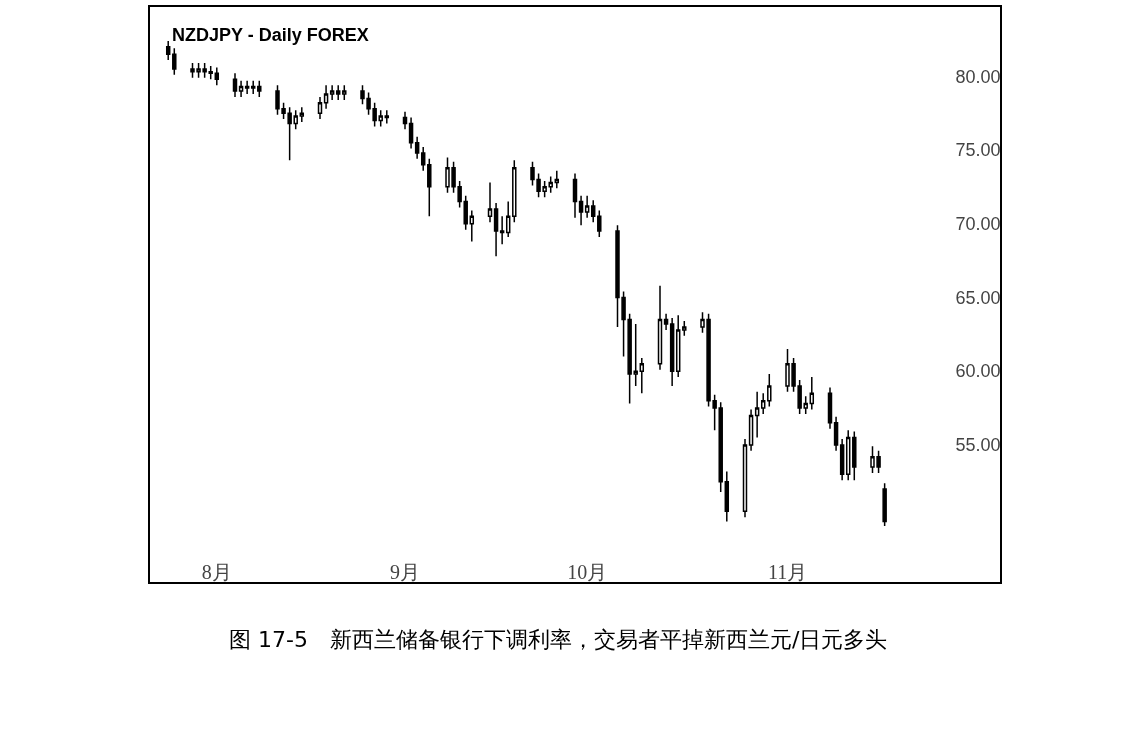 The image size is (1136, 749). I want to click on text: NZDJPY - Daily FOREX, so click(270, 35).